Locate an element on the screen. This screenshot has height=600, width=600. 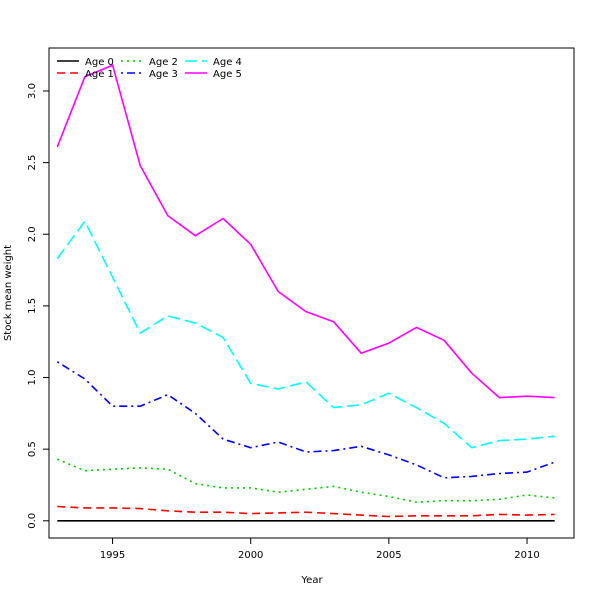
y-tick-label: 0.0 is located at coordinates (32, 521).